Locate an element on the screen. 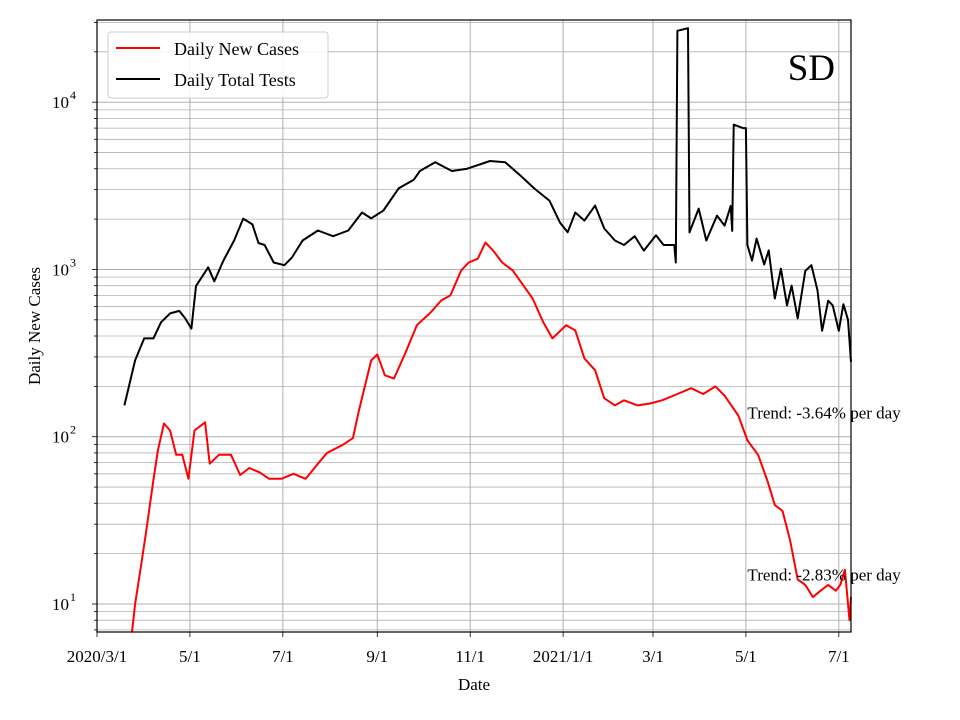 The width and height of the screenshot is (960, 720). x-tick-label: 3/1 is located at coordinates (653, 656).